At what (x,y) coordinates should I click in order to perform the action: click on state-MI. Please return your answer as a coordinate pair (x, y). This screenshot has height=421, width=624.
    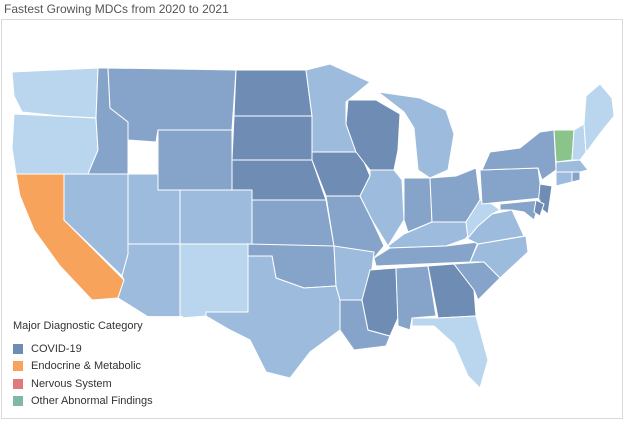
    Looking at the image, I should click on (416, 135).